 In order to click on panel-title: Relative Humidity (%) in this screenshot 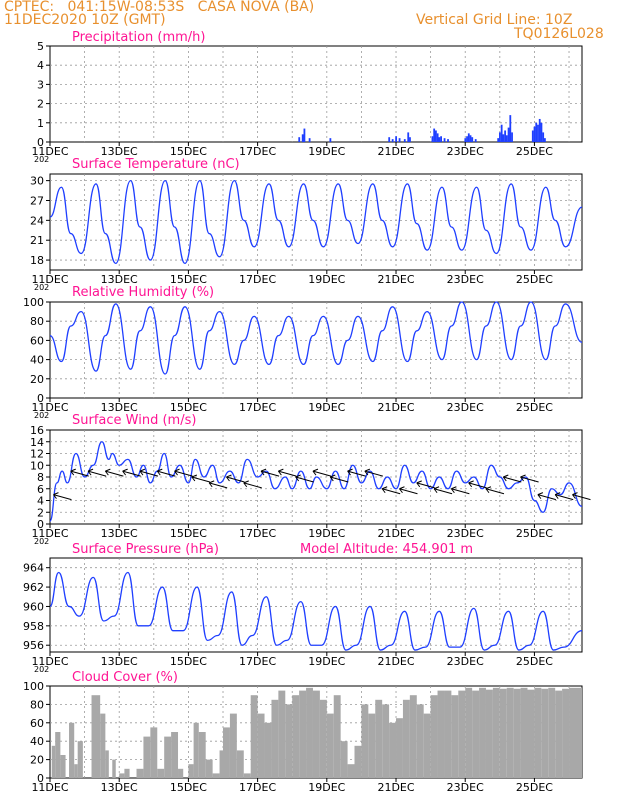, I will do `click(143, 292)`.